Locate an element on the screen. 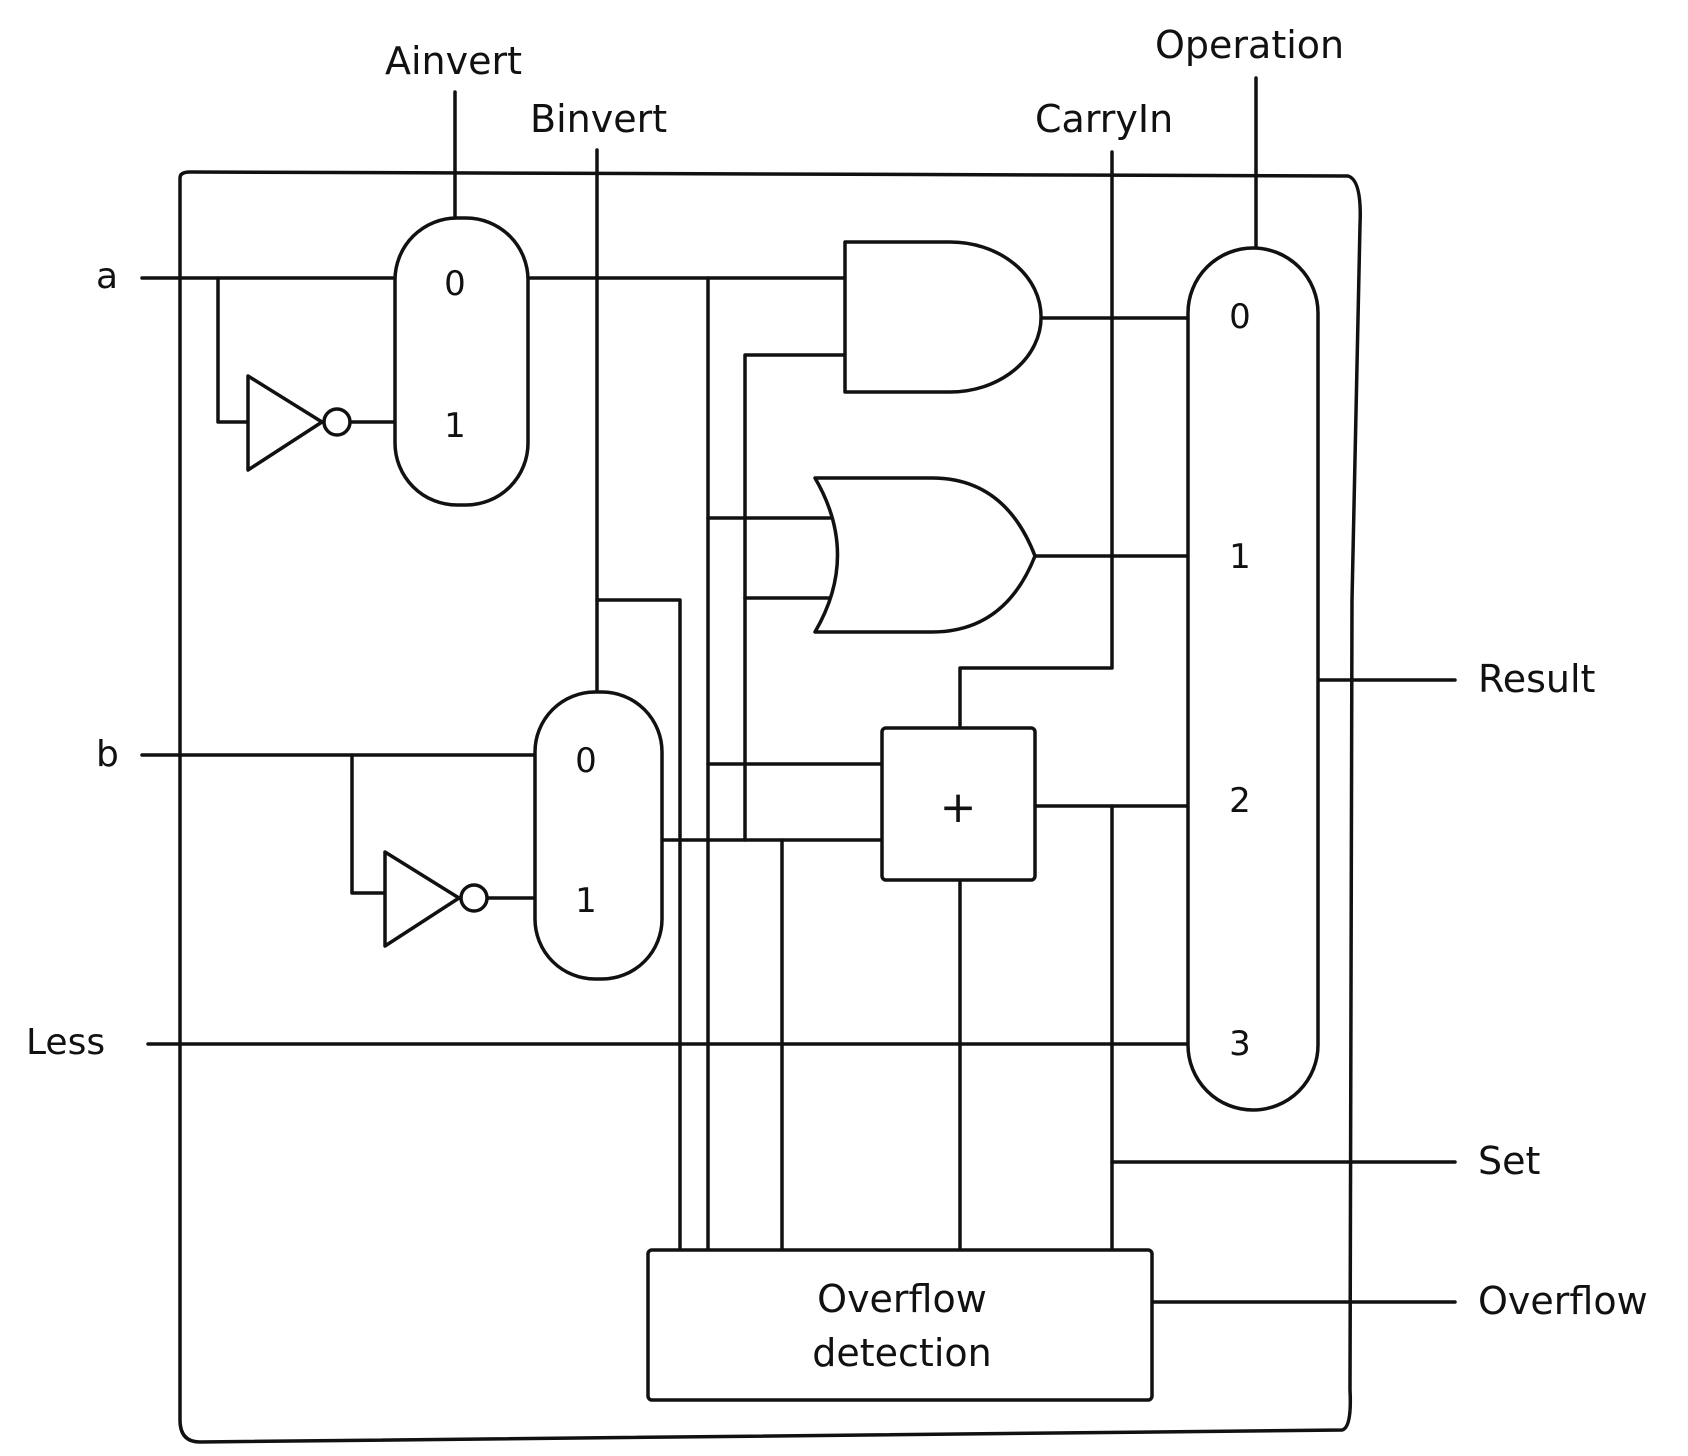  wire-carryin is located at coordinates (1036, 440).